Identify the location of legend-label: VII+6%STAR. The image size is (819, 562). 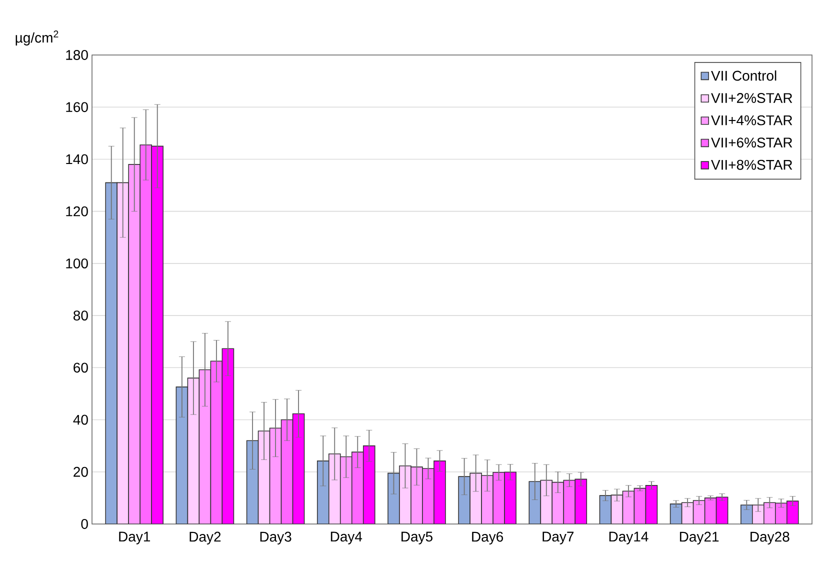
(751, 143).